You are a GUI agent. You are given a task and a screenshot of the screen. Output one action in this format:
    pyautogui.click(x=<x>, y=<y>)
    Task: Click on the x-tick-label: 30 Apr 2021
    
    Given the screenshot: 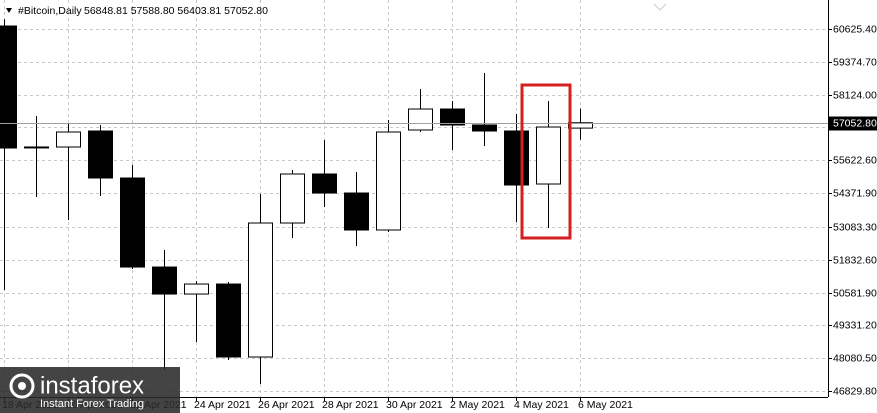 What is the action you would take?
    pyautogui.click(x=414, y=405)
    